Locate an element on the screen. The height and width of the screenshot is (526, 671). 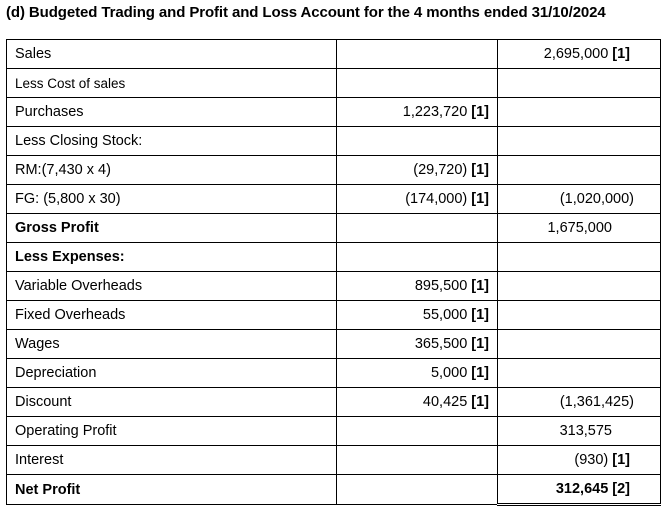
table-row: Interest (930) [1] is located at coordinates (333, 460).